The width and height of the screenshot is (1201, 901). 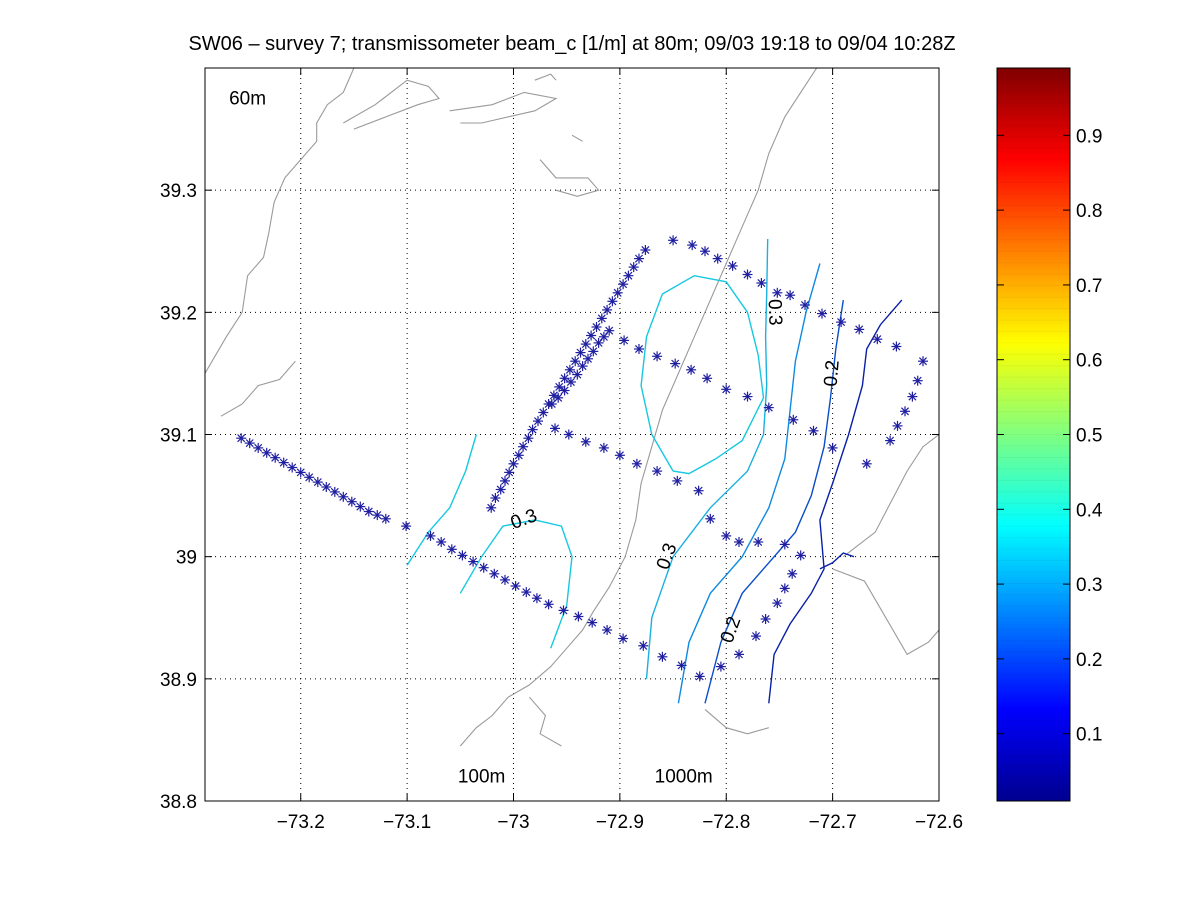 I want to click on x-tick-label: −72.8, so click(x=726, y=822).